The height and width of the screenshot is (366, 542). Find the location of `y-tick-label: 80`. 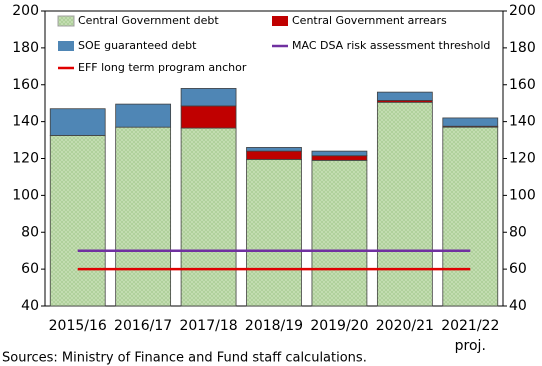

y-tick-label: 80 is located at coordinates (30, 232).